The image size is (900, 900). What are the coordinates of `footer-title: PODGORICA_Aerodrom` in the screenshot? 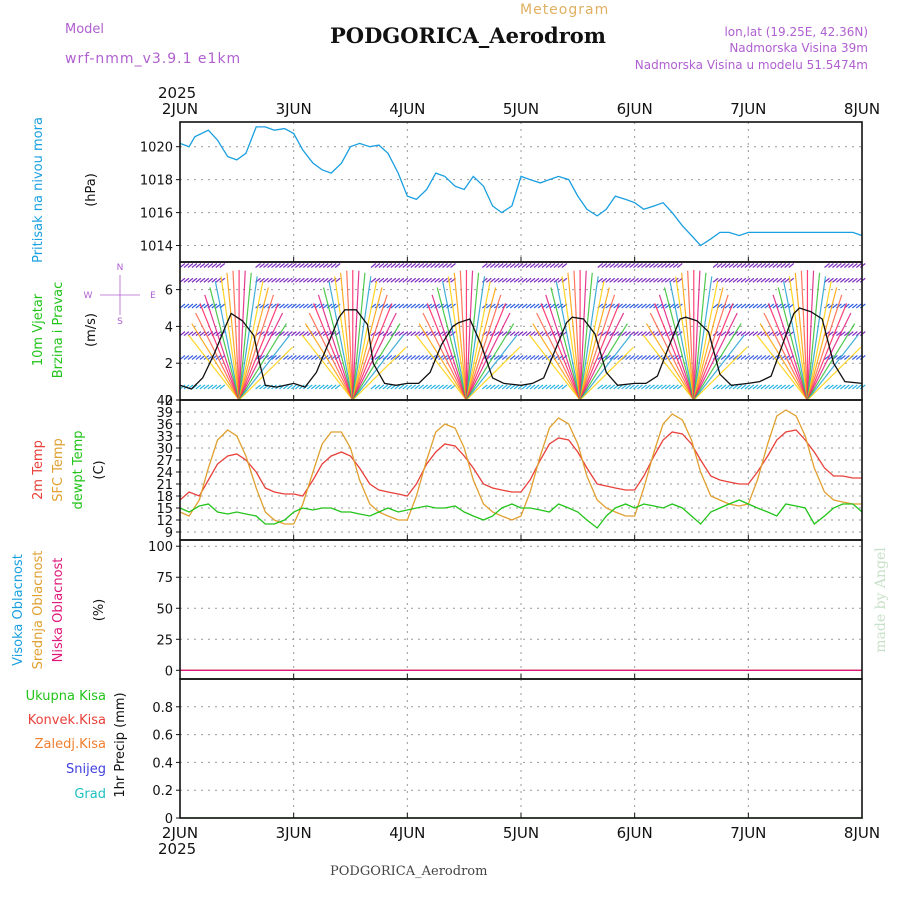 It's located at (408, 871).